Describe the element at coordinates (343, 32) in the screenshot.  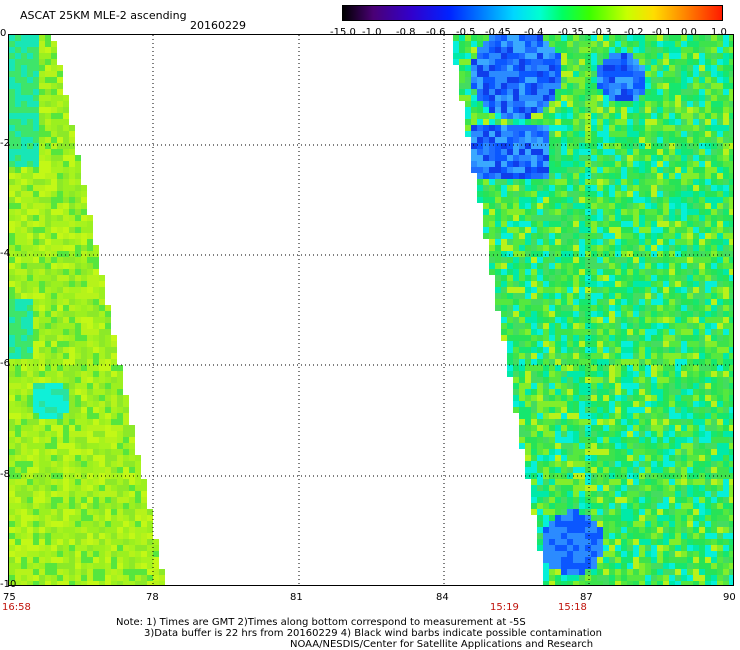
I see `colorbar-label: -15.0` at that location.